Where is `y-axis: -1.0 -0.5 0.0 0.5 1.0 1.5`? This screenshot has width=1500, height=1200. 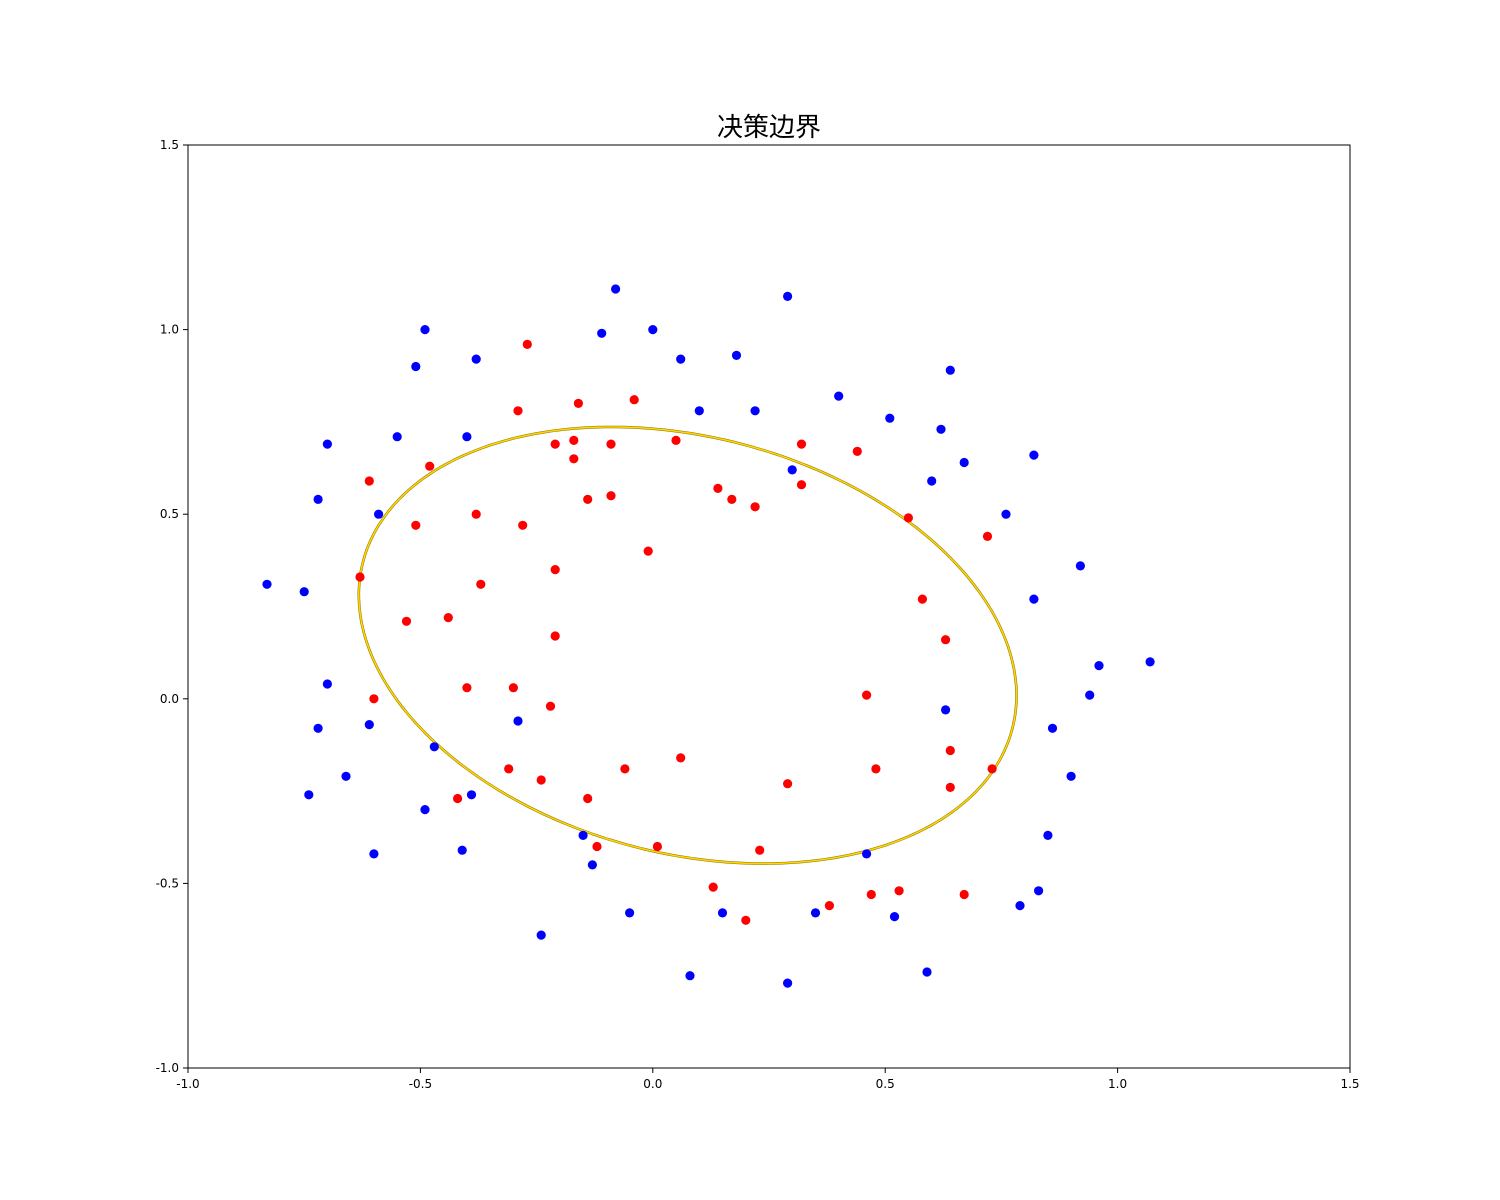 y-axis: -1.0 -0.5 0.0 0.5 1.0 1.5 is located at coordinates (172, 606).